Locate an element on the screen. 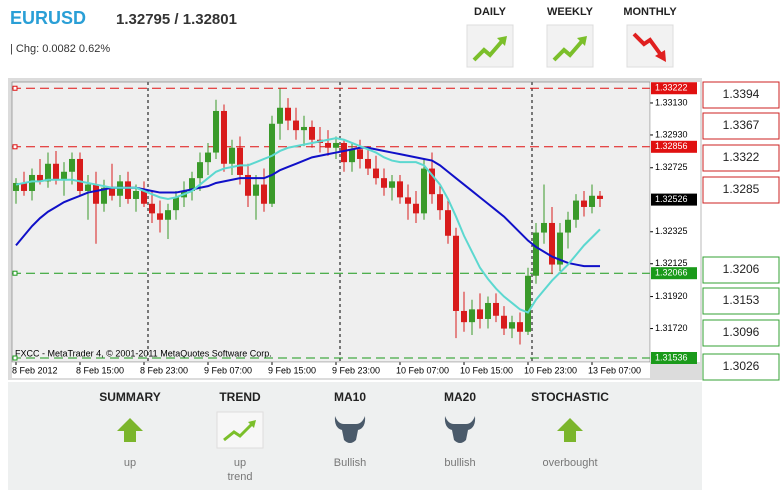 Image resolution: width=782 pixels, height=492 pixels. y-tick-label: 1.31720 is located at coordinates (671, 328).